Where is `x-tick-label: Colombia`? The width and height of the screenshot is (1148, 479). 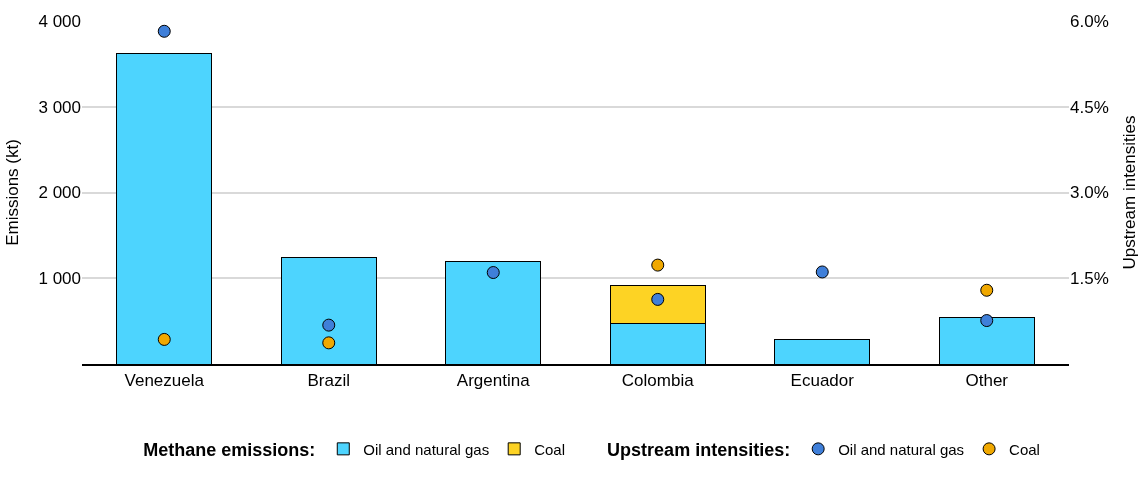 x-tick-label: Colombia is located at coordinates (658, 381).